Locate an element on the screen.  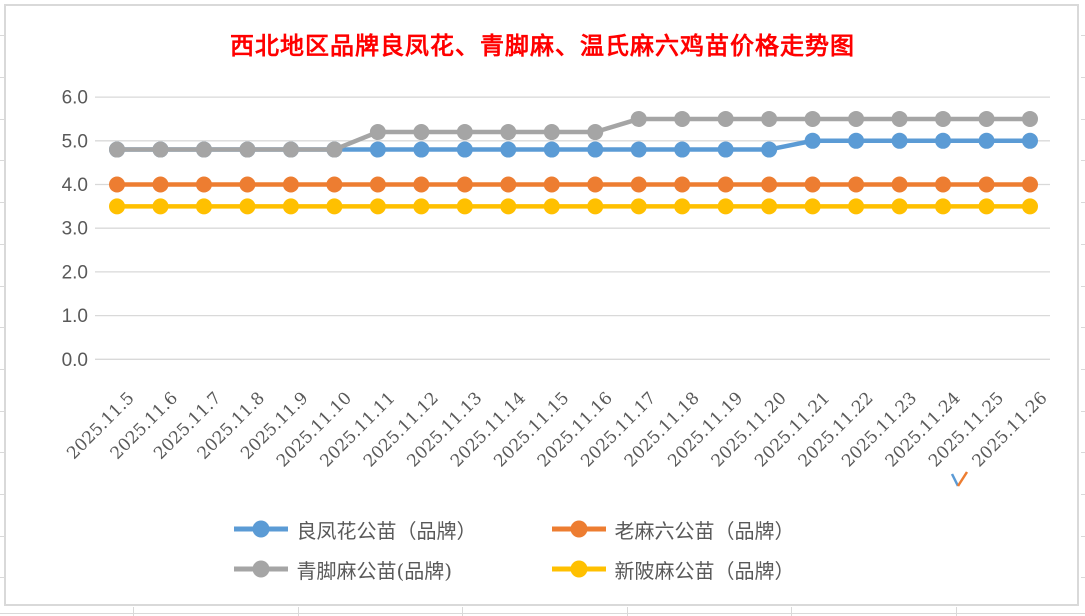
chart-title: 西北地区品牌良凤花、青脚麻、温氏麻六鸡苗价格走势图 is located at coordinates (542, 45).